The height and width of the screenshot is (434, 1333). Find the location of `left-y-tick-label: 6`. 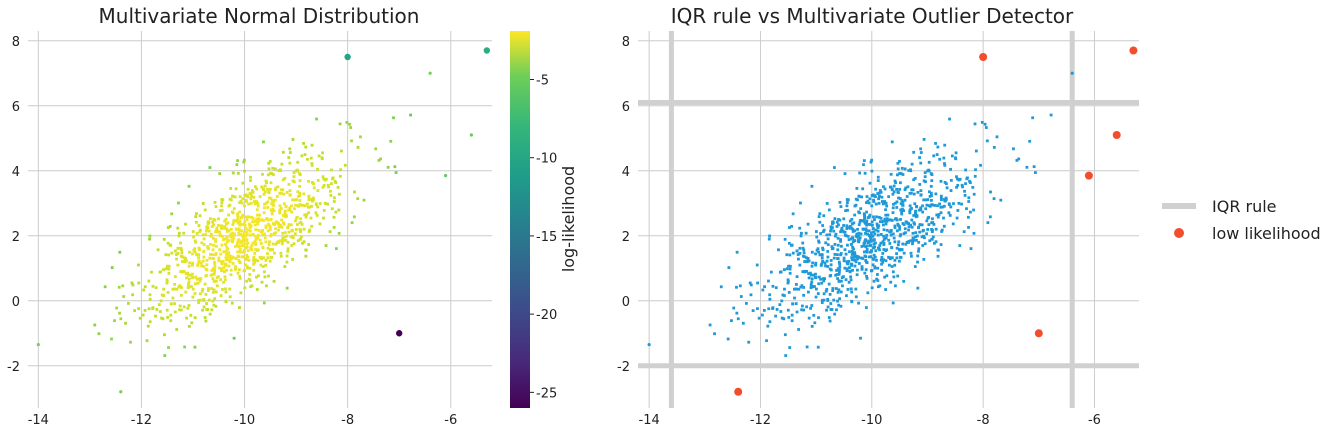

left-y-tick-label: 6 is located at coordinates (16, 107).